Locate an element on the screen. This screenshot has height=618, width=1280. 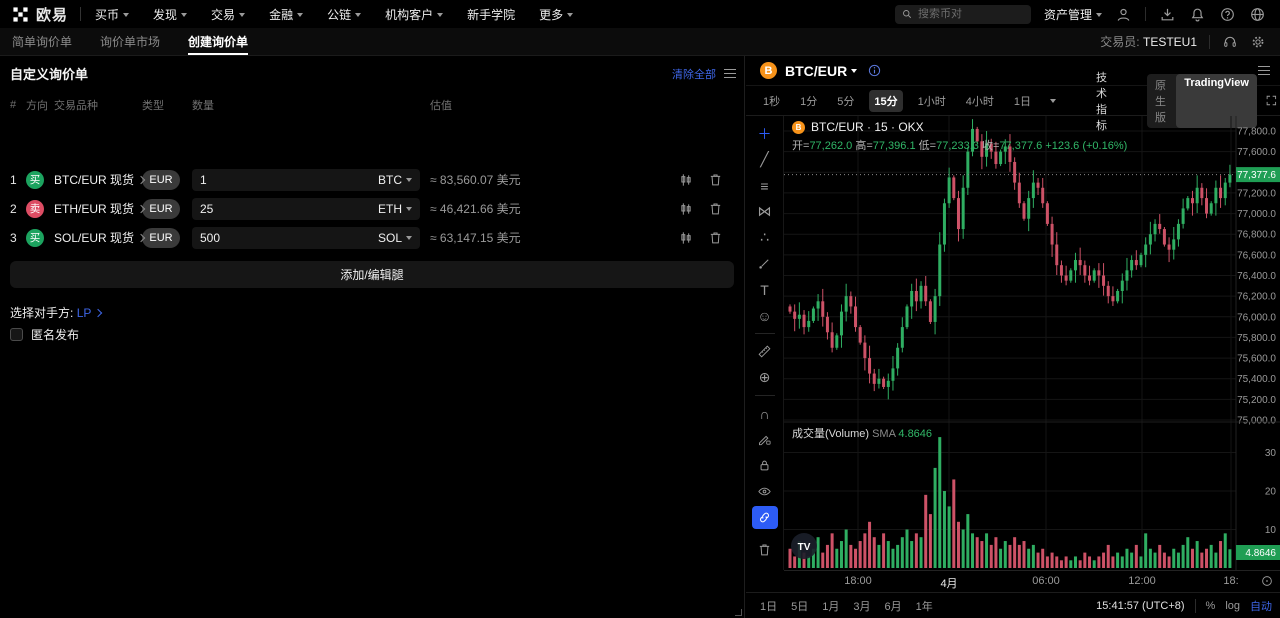
delete-drawings-tool is located at coordinates (765, 549).